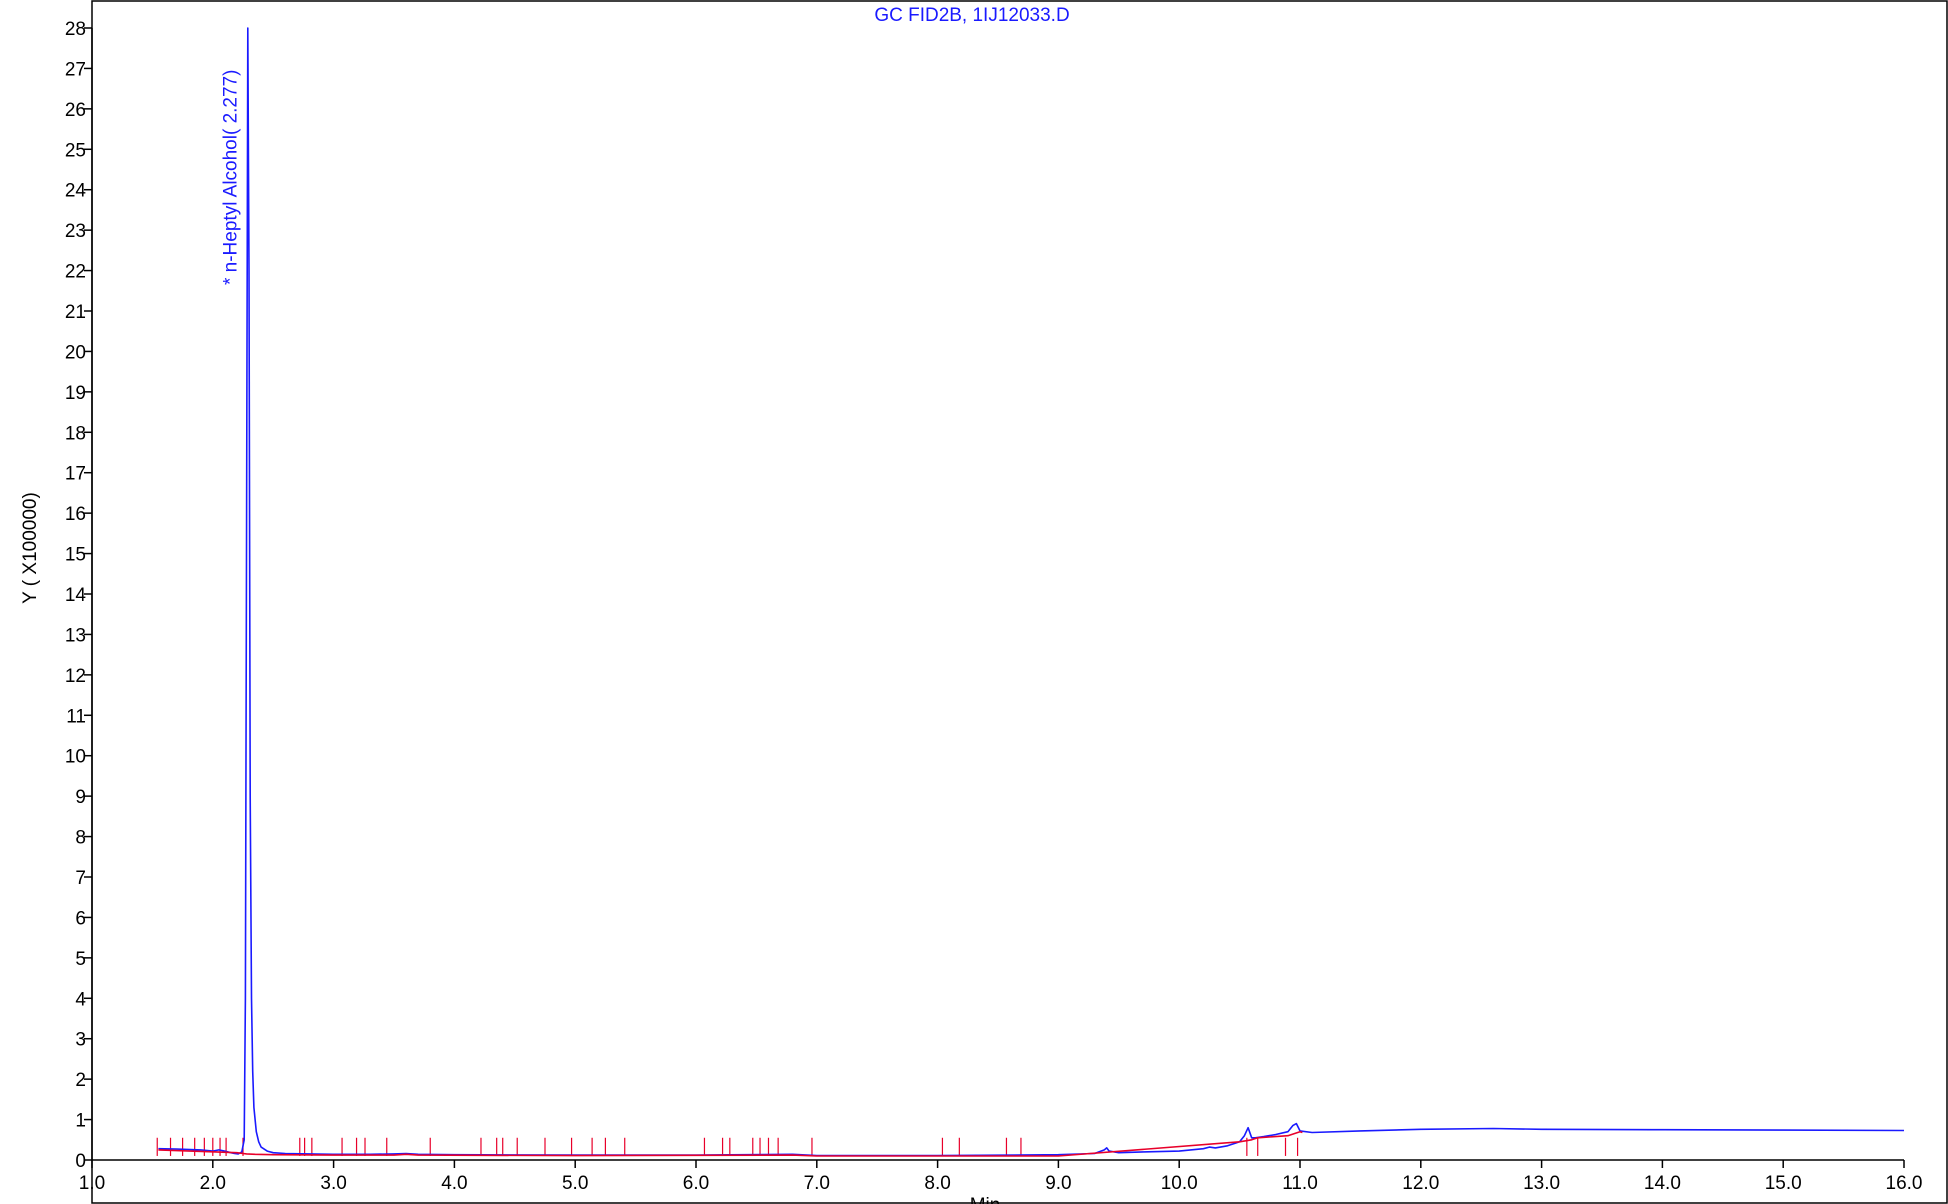  I want to click on x-tick-label: 14.0, so click(1662, 1183).